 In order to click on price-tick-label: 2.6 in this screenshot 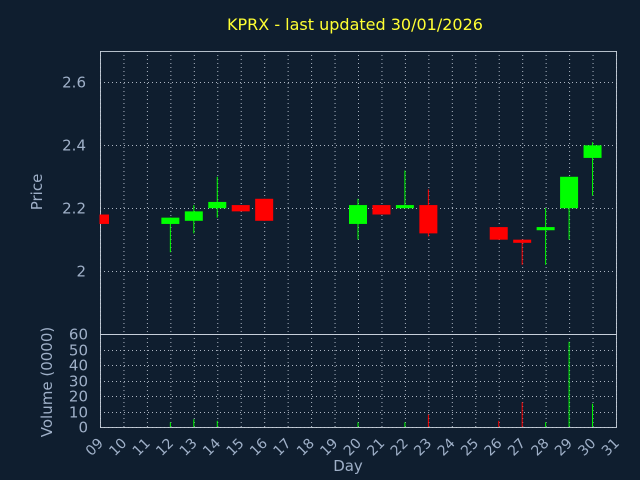, I will do `click(74, 83)`.